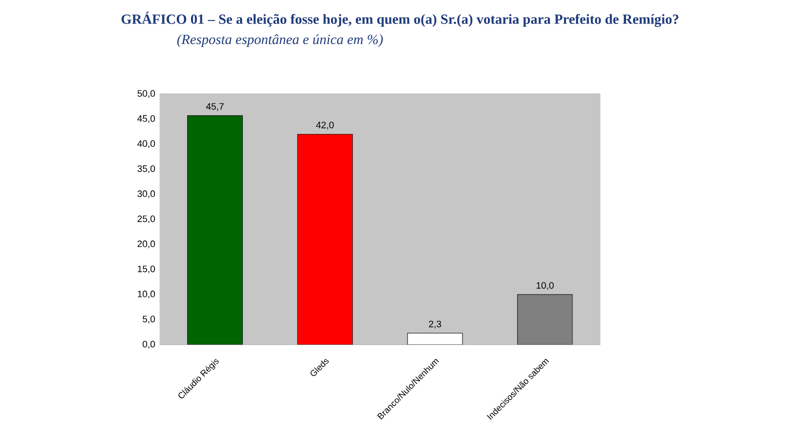  Describe the element at coordinates (146, 169) in the screenshot. I see `y-tick-label: 35,0` at that location.